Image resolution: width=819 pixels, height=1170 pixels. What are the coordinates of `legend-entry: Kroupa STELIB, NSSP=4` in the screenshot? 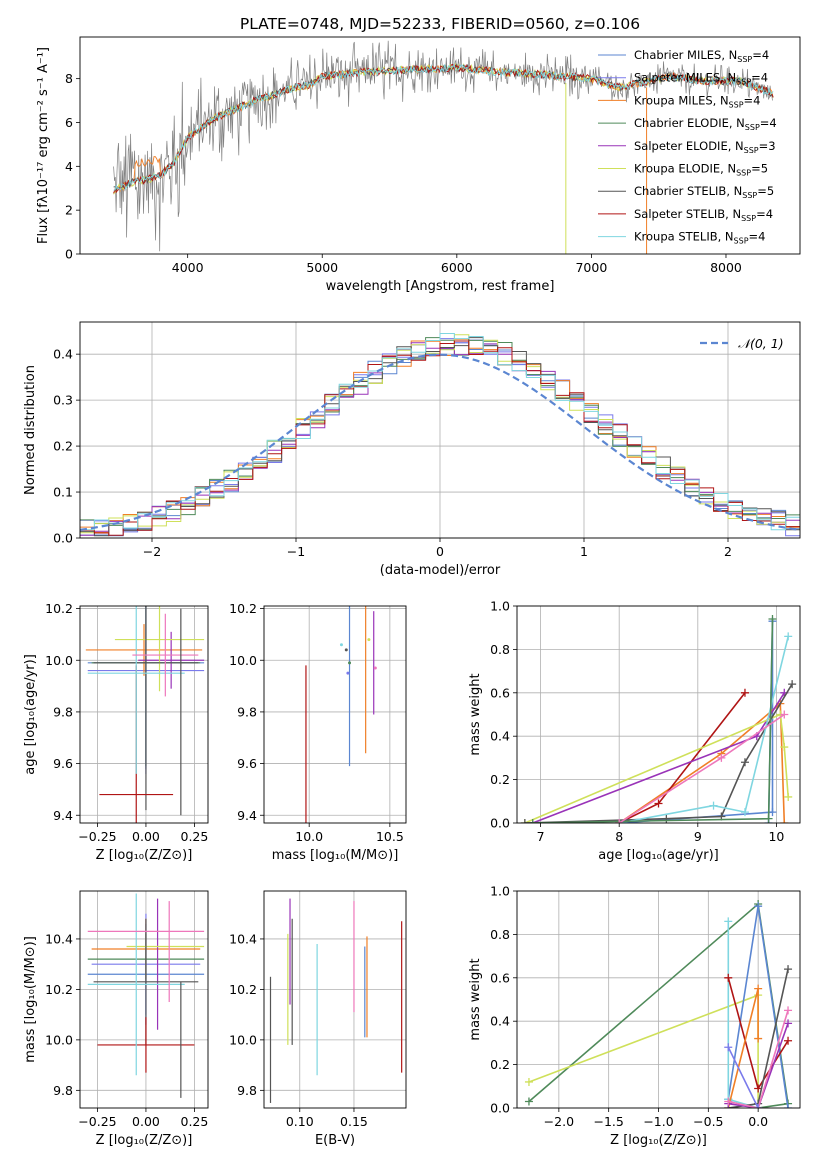 It's located at (699, 238).